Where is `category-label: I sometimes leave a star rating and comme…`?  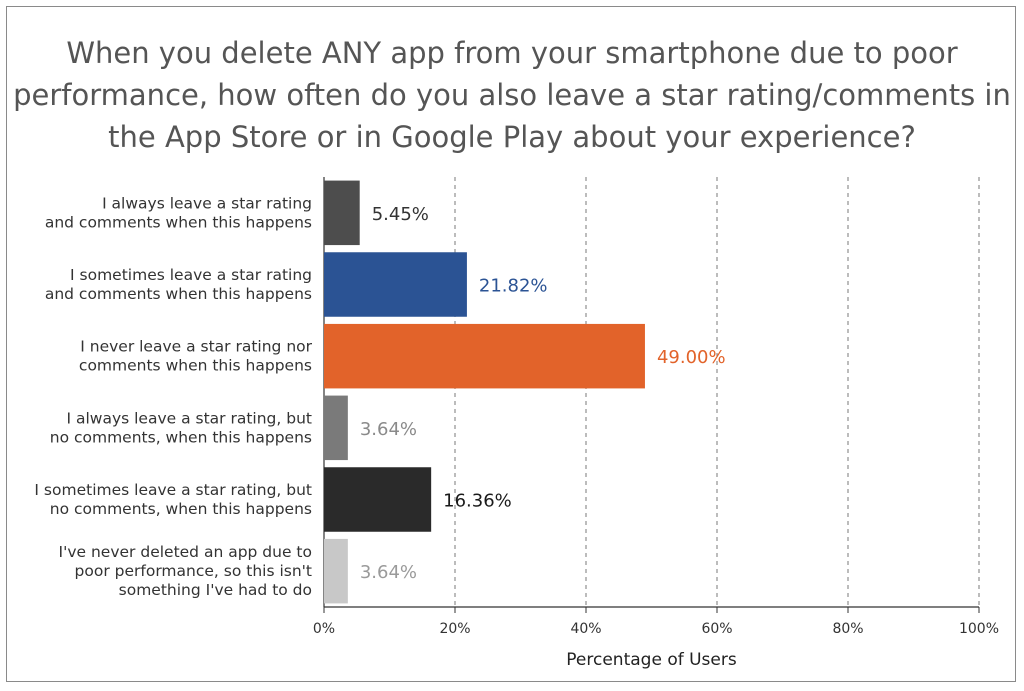
category-label: I sometimes leave a star rating and comme… is located at coordinates (178, 284).